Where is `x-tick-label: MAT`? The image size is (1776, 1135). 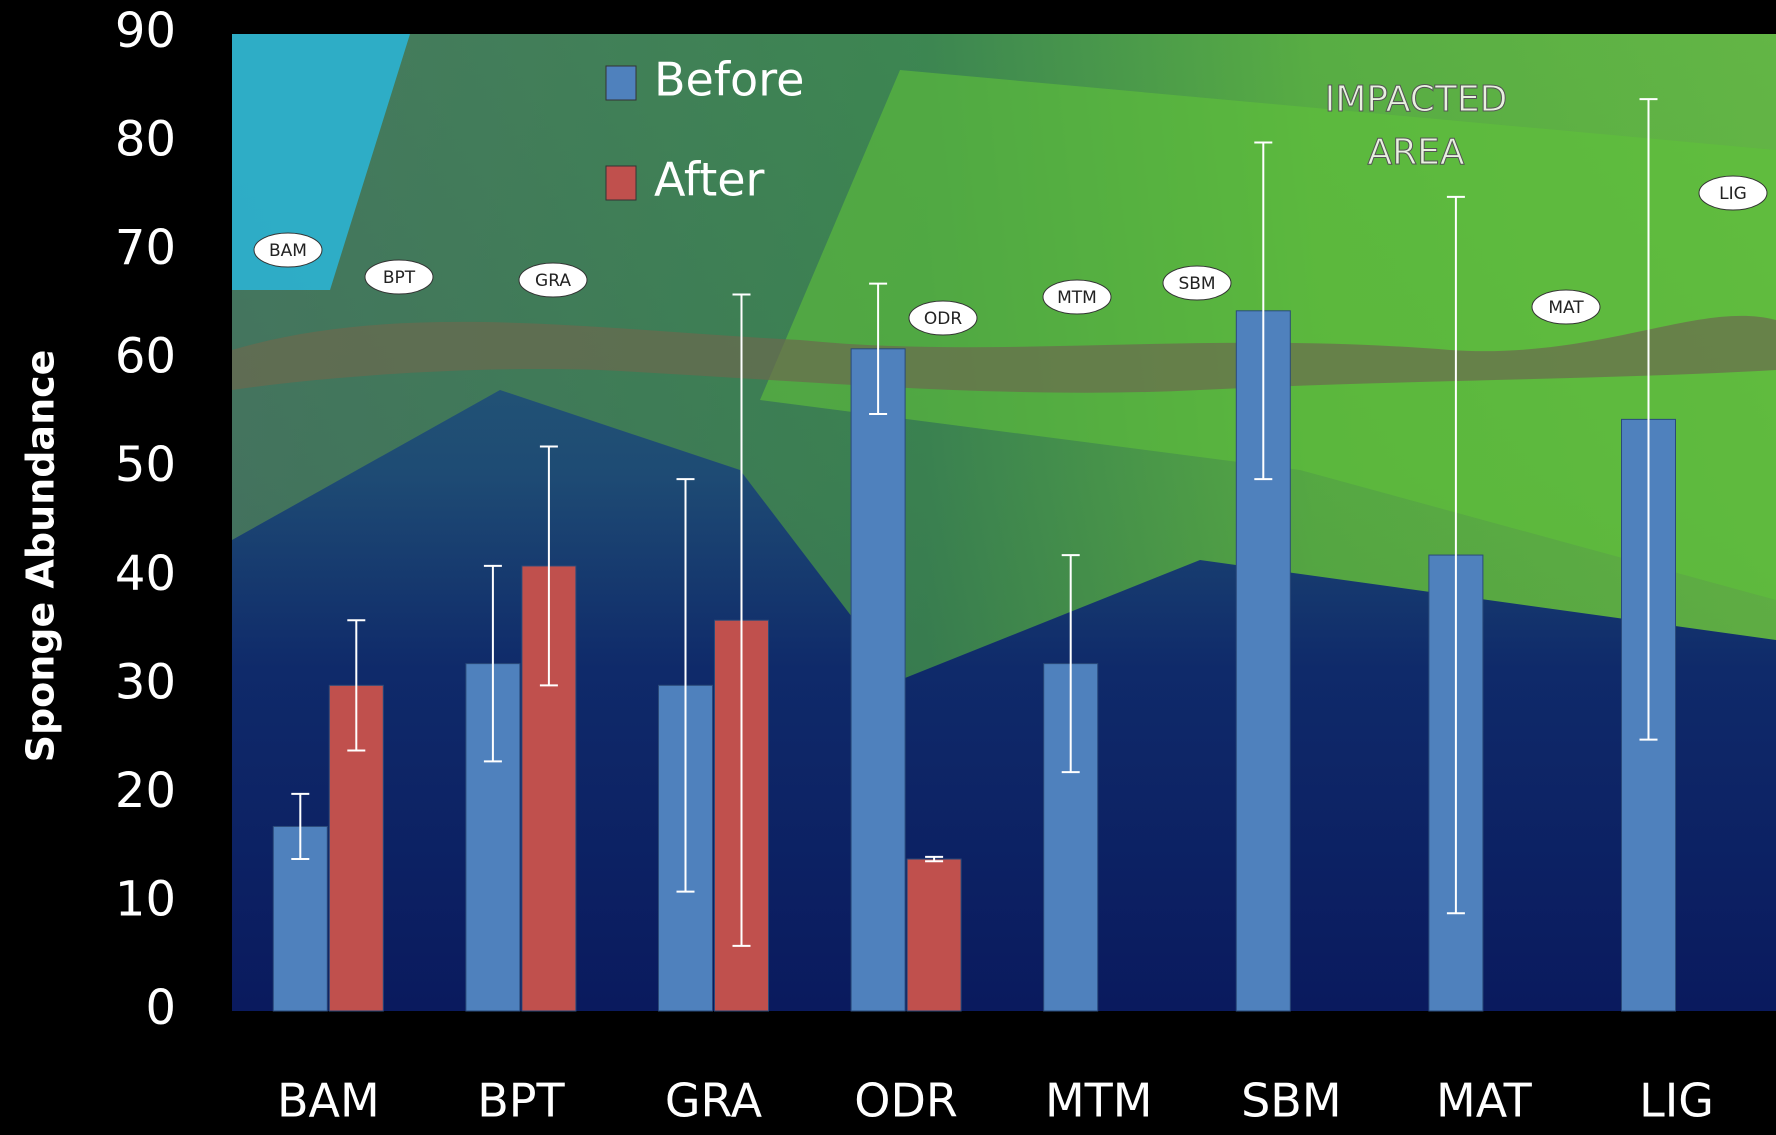
x-tick-label: MAT is located at coordinates (1484, 1101).